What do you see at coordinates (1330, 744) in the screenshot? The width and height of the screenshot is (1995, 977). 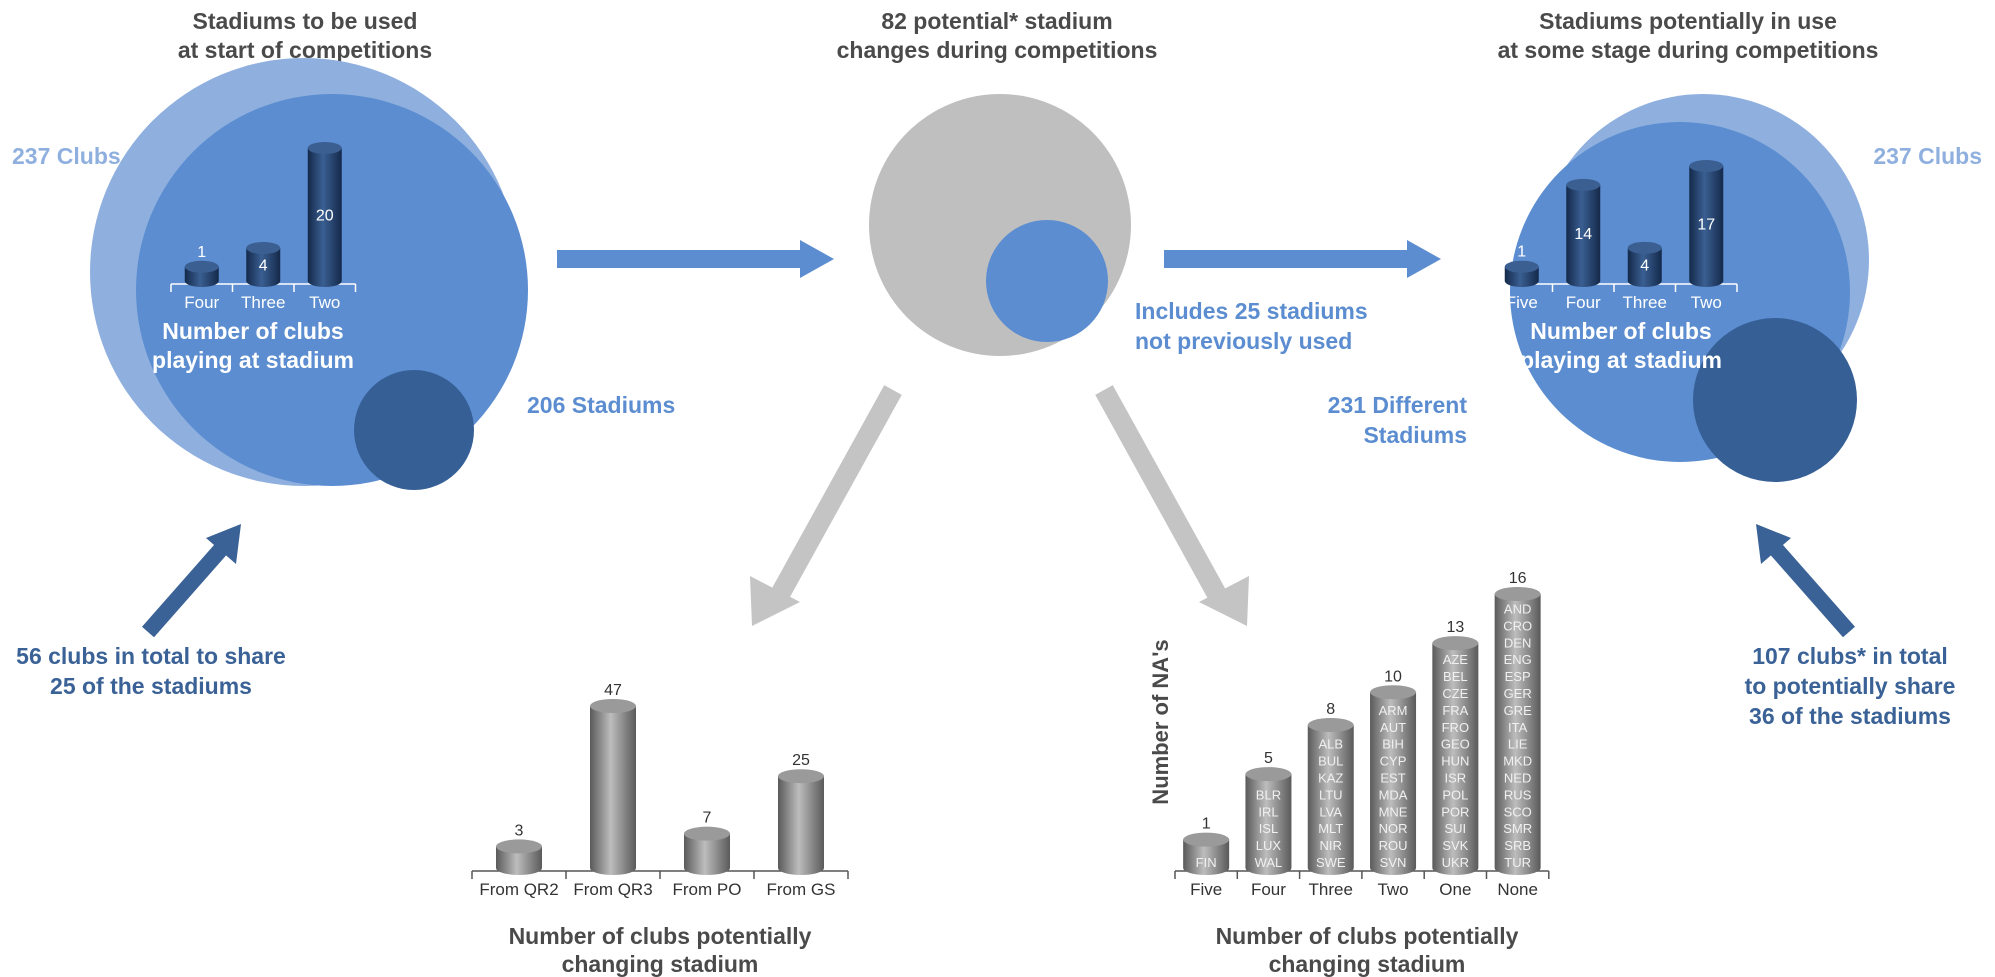 I see `bar-country-code: ALB` at bounding box center [1330, 744].